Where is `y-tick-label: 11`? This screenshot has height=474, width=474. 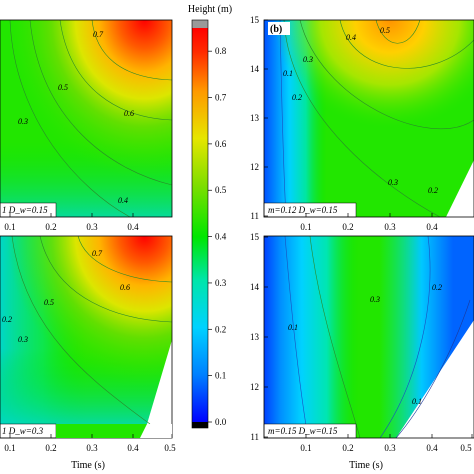 y-tick-label: 11 is located at coordinates (254, 437).